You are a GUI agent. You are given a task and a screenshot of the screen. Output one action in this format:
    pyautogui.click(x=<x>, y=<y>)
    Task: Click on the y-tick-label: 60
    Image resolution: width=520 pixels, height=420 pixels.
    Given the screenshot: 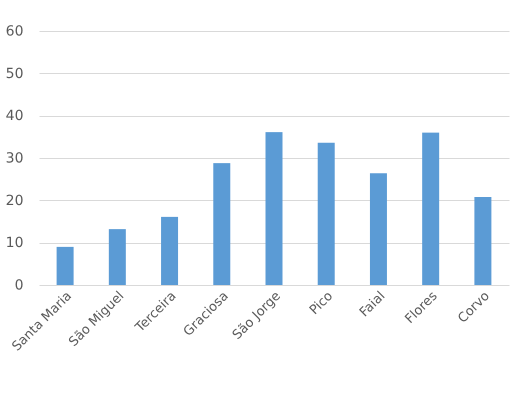 What is the action you would take?
    pyautogui.click(x=15, y=32)
    